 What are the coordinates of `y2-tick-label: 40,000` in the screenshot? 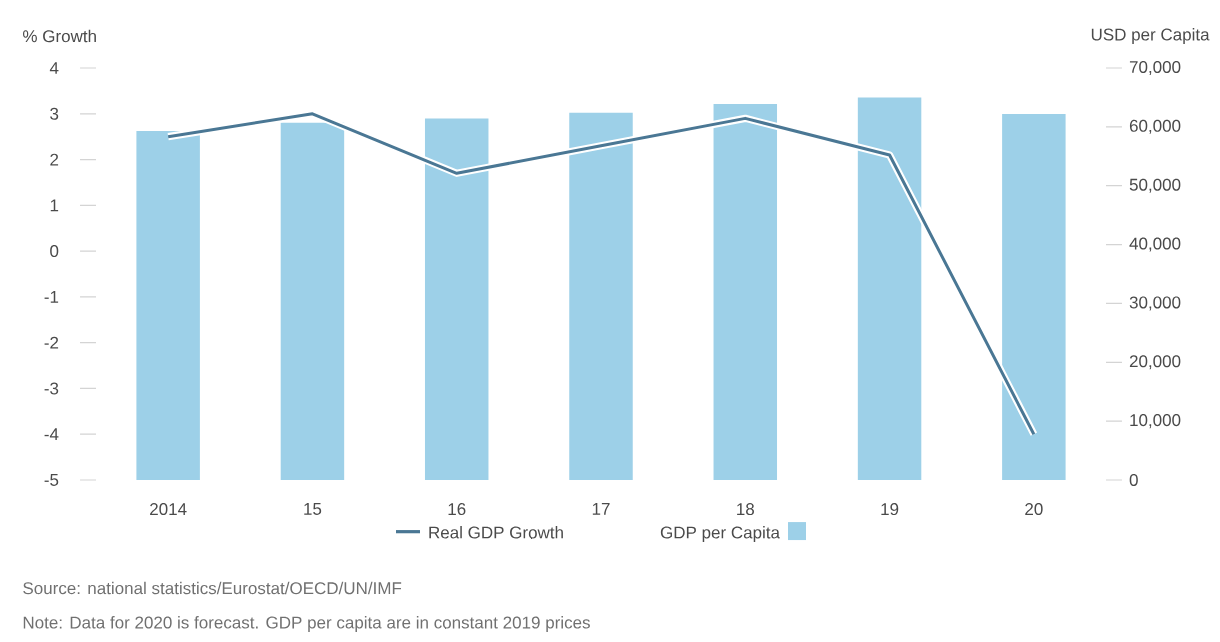 It's located at (1155, 244).